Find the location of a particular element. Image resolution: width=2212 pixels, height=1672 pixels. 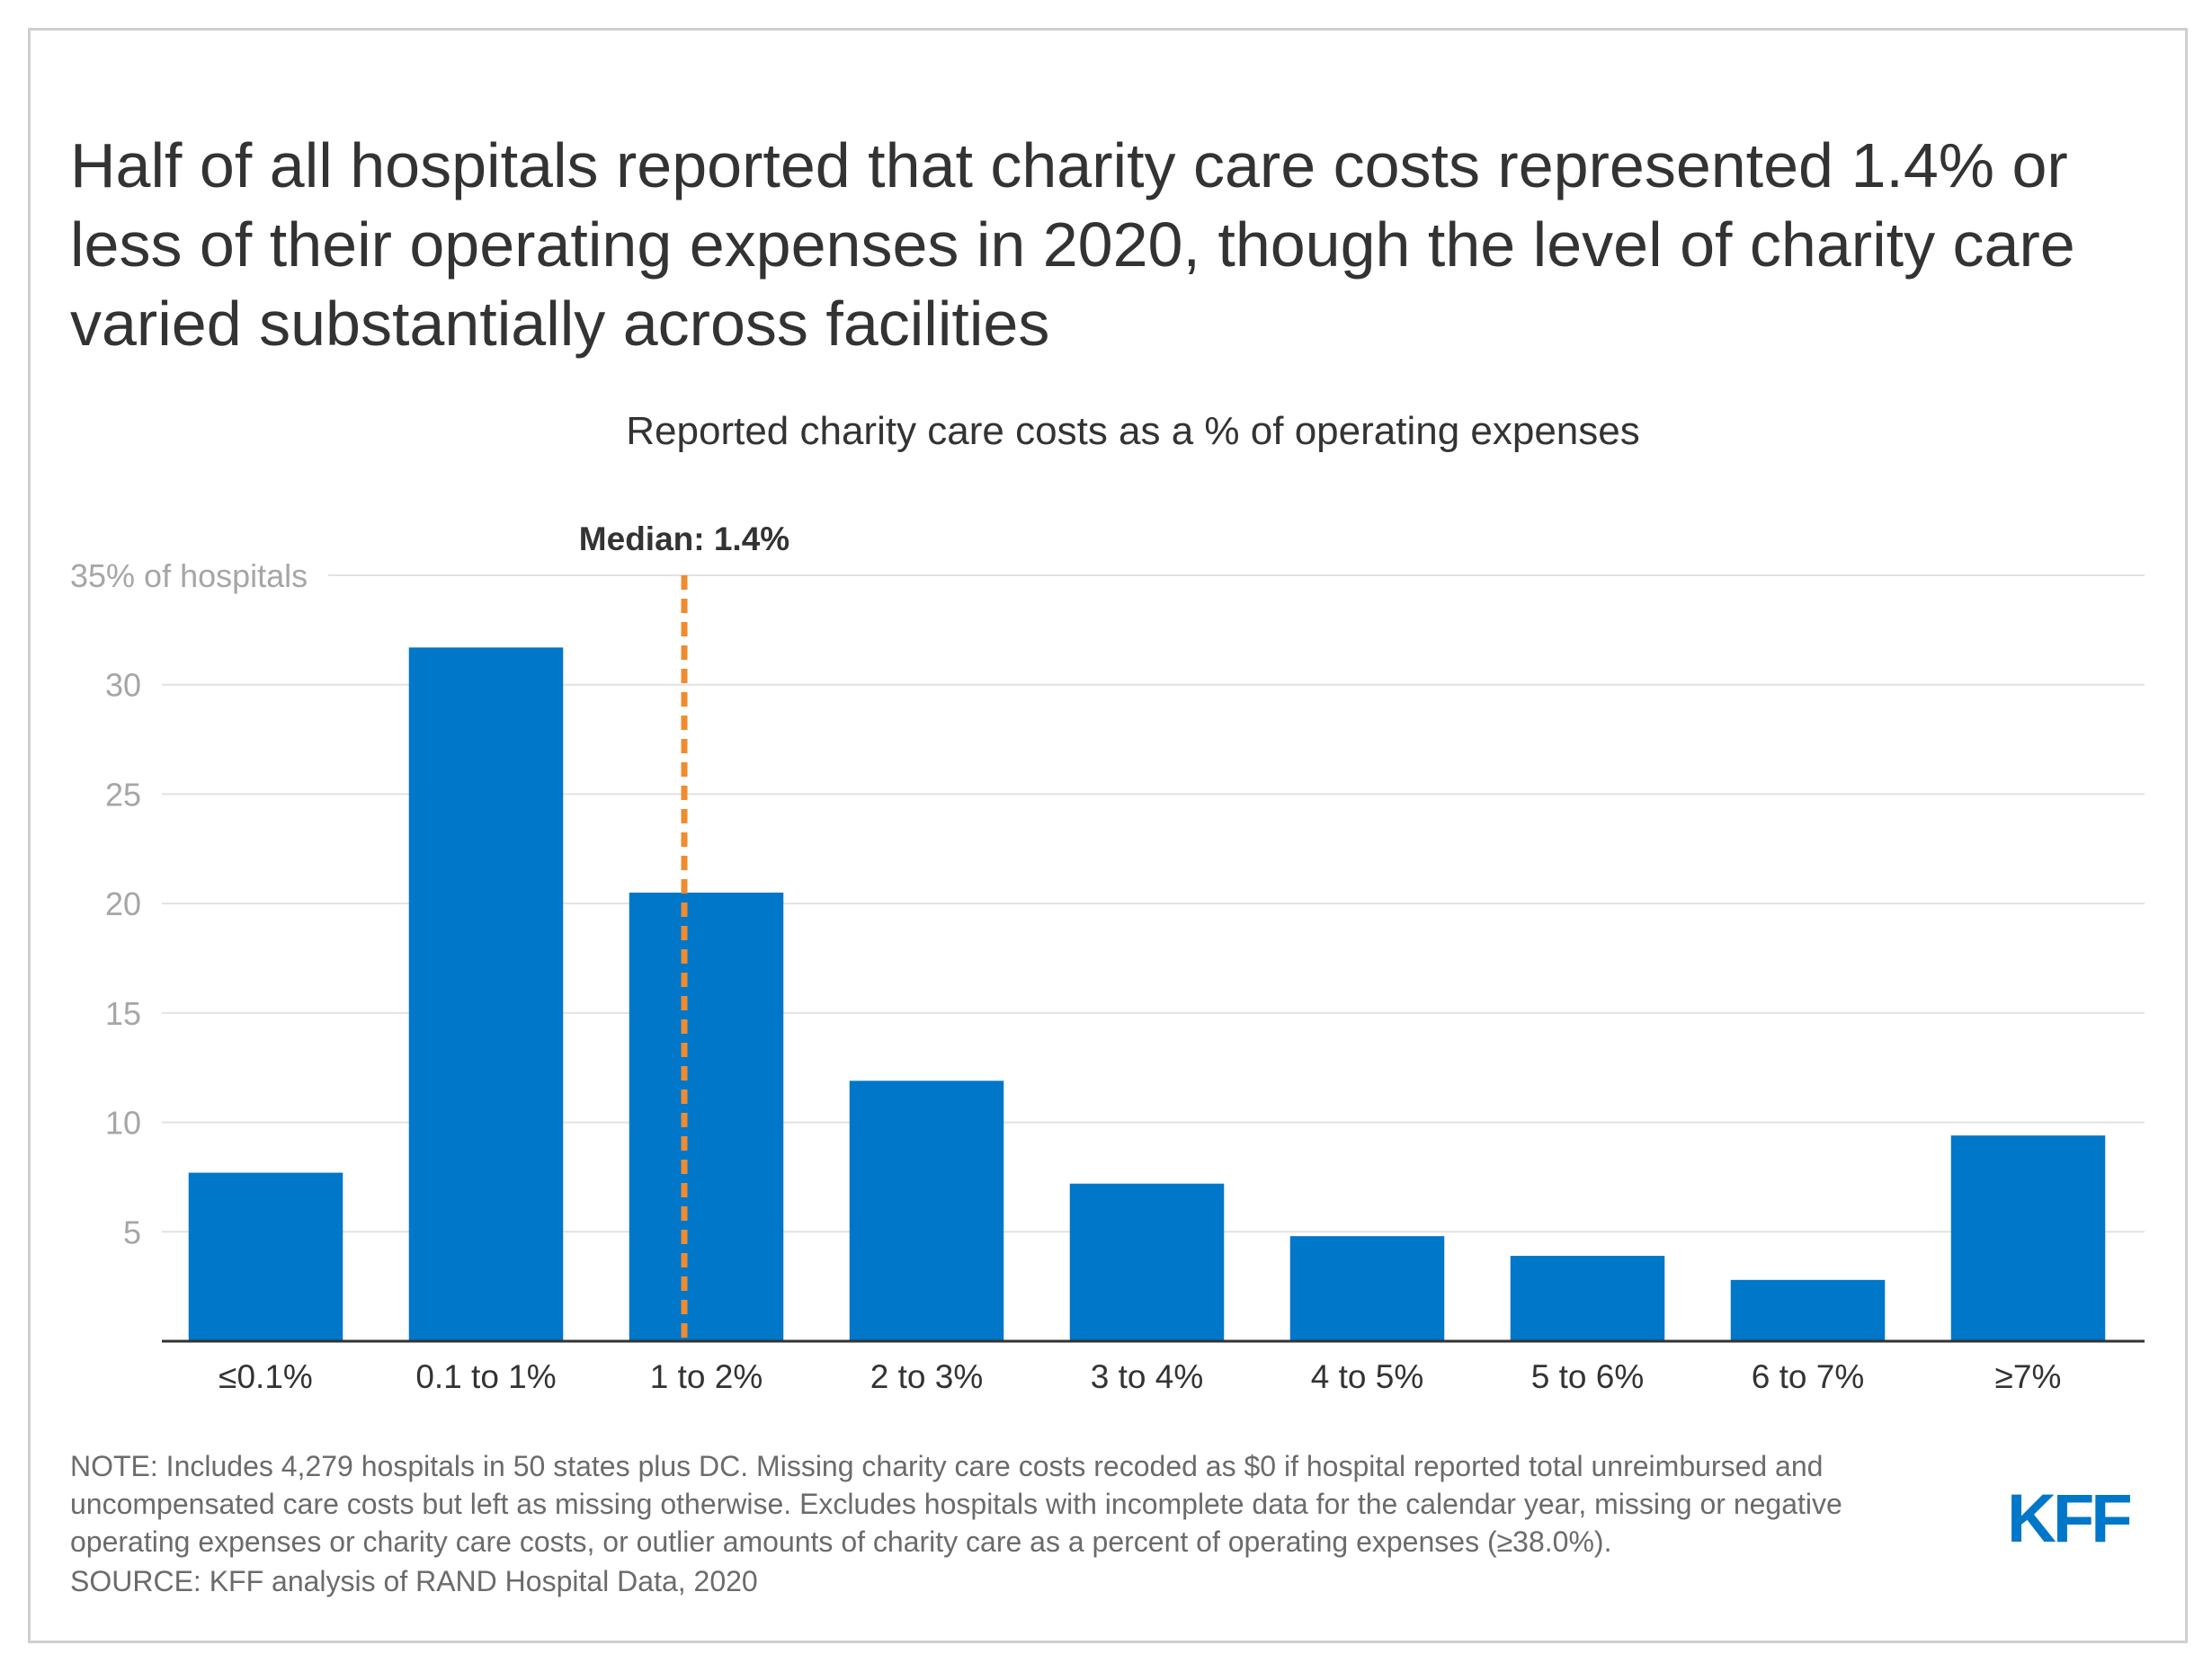

y-tick-label: 15 is located at coordinates (123, 1014).